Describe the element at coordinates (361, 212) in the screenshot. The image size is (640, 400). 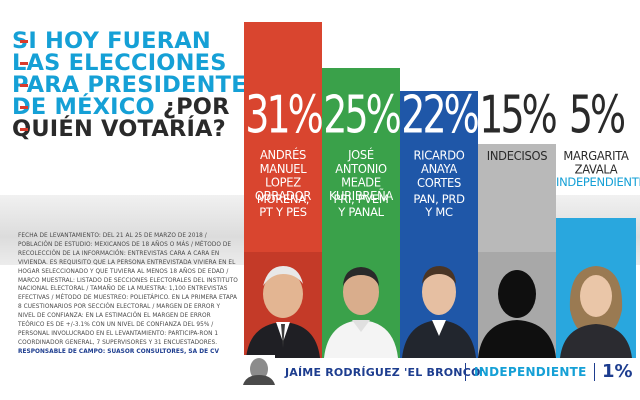
I see `bar-meade-party-2: Y PANAL` at that location.